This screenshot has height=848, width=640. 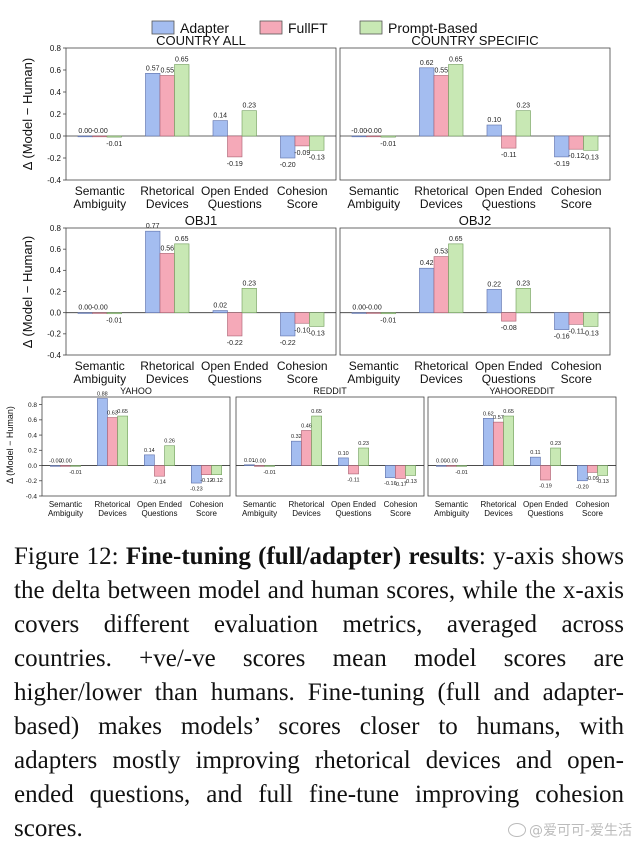 I want to click on legend-label-1: FullFT, so click(x=308, y=28).